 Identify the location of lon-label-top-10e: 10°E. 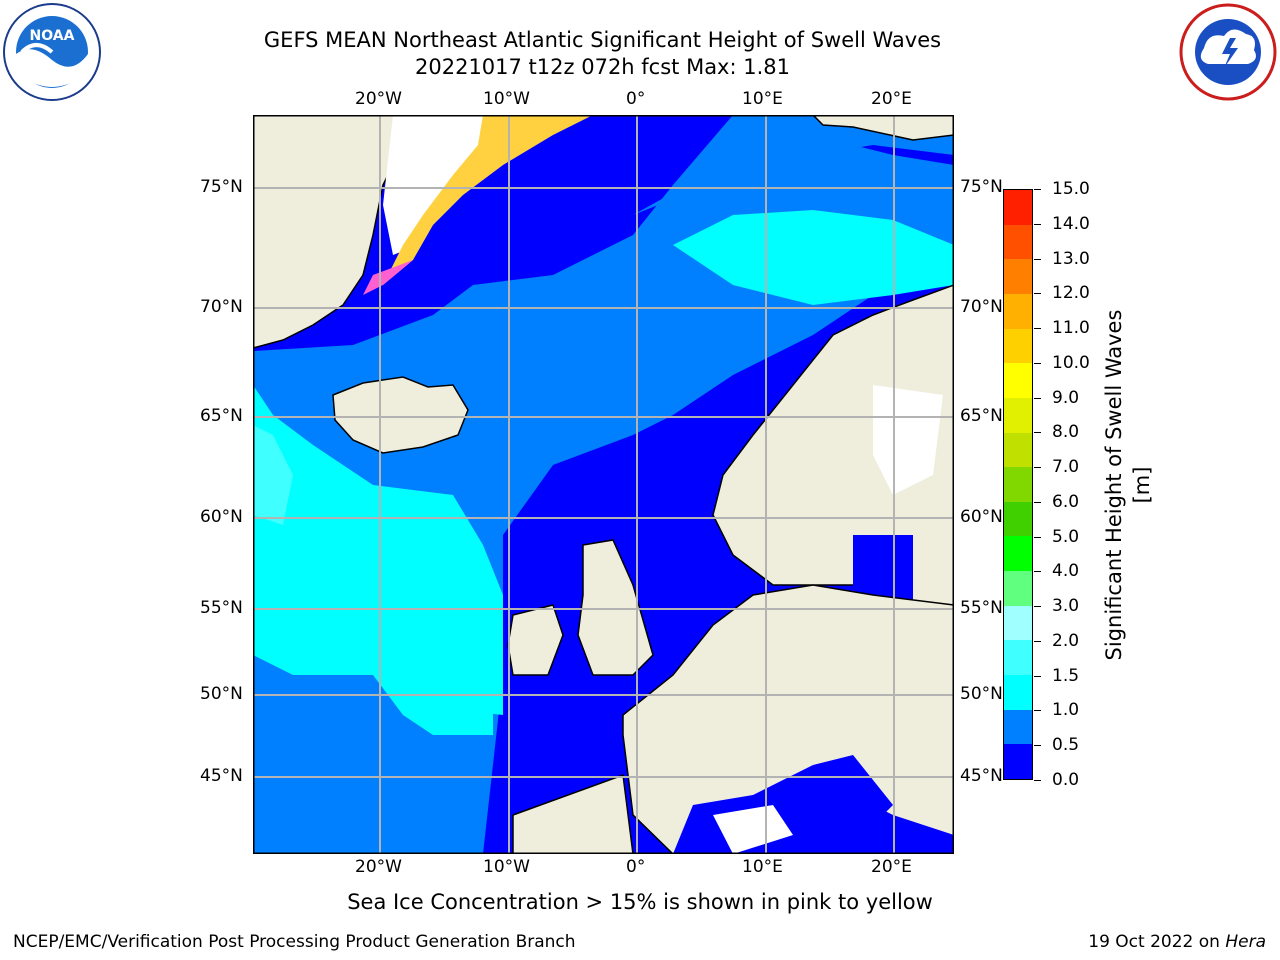
(762, 99).